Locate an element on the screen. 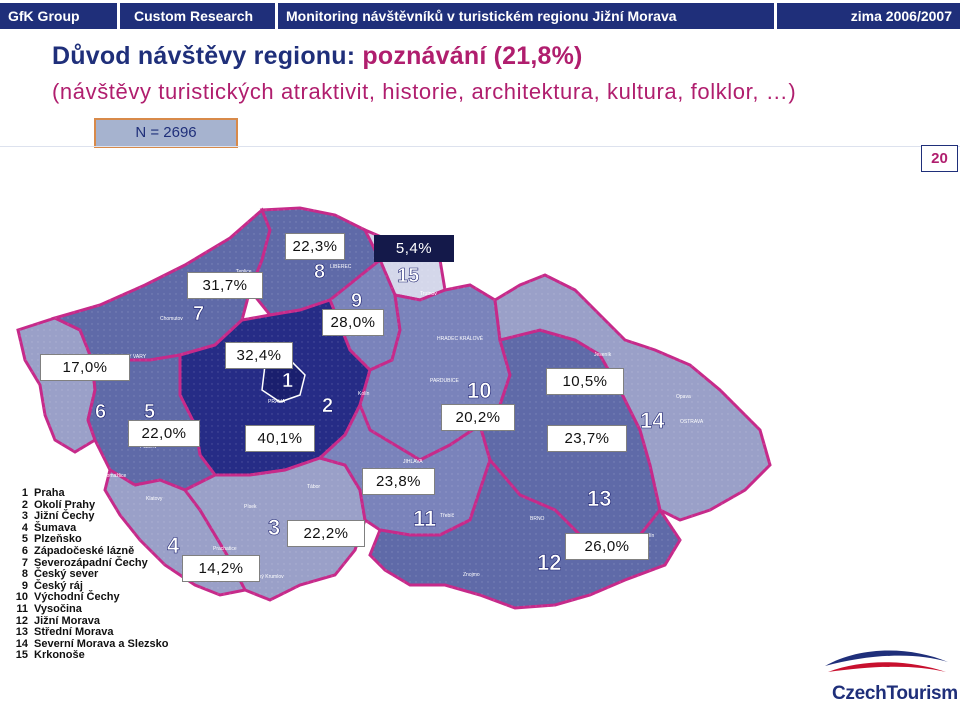 This screenshot has height=705, width=960. czechtourism-logo-text: CzechTourism is located at coordinates (895, 693).